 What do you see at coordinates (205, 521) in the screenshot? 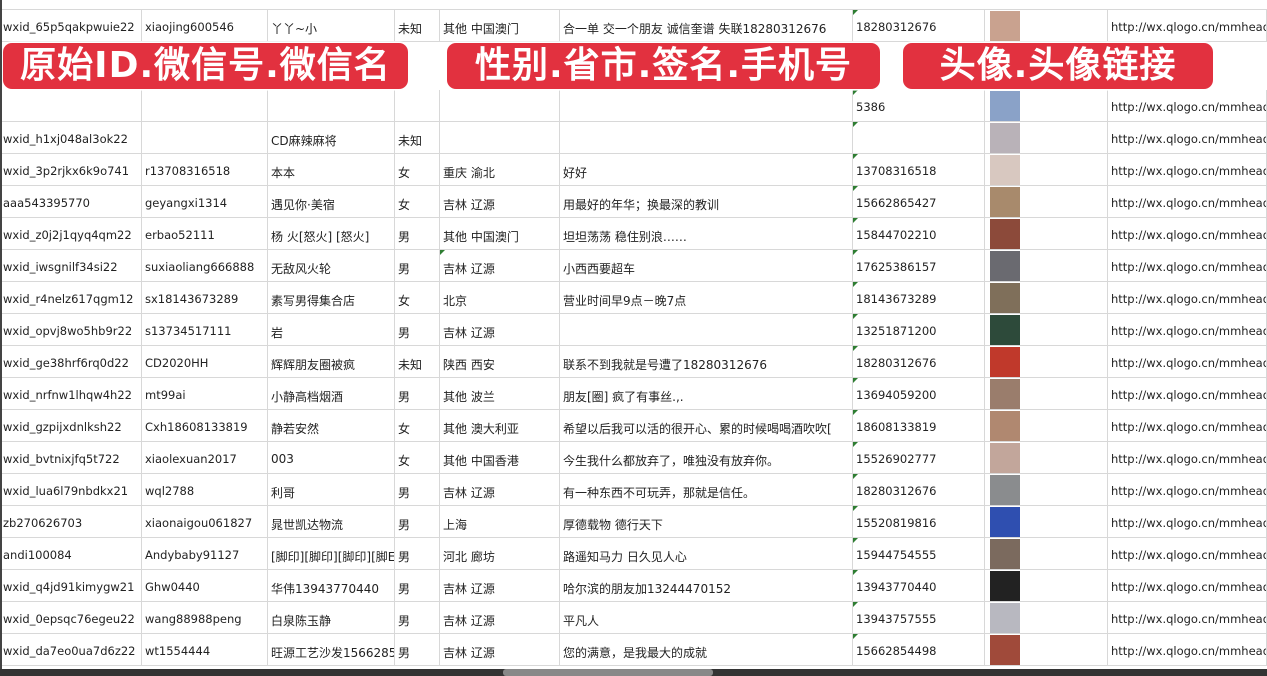
I see `cell-wechat-id: xiaonaigou061827` at bounding box center [205, 521].